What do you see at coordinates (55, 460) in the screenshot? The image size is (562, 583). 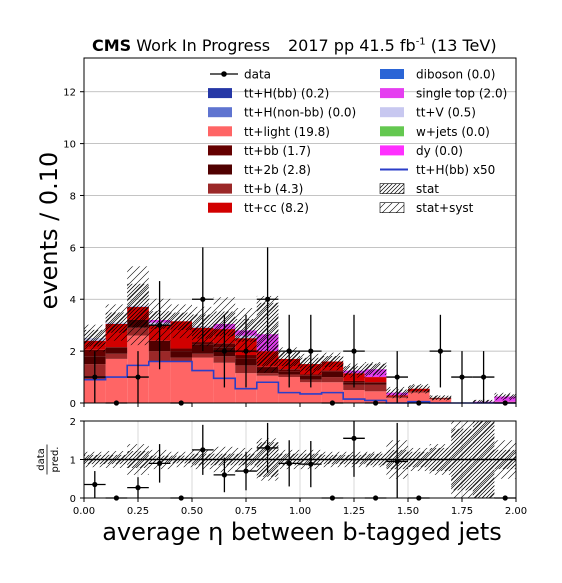 I see `ratio-label-denominator: pred.` at bounding box center [55, 460].